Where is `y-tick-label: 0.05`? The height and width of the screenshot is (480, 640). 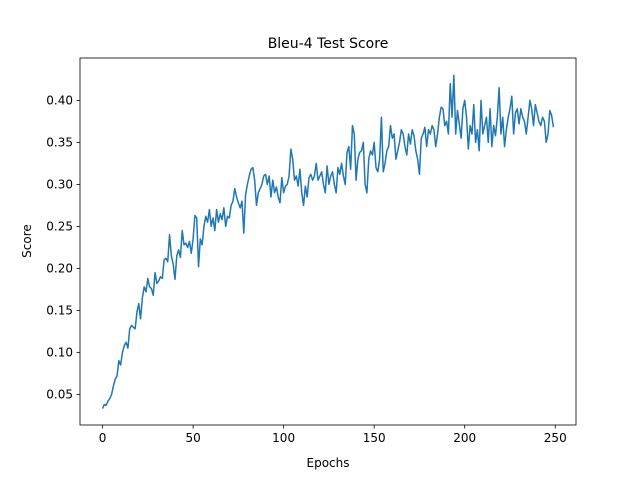 y-tick-label: 0.05 is located at coordinates (59, 394).